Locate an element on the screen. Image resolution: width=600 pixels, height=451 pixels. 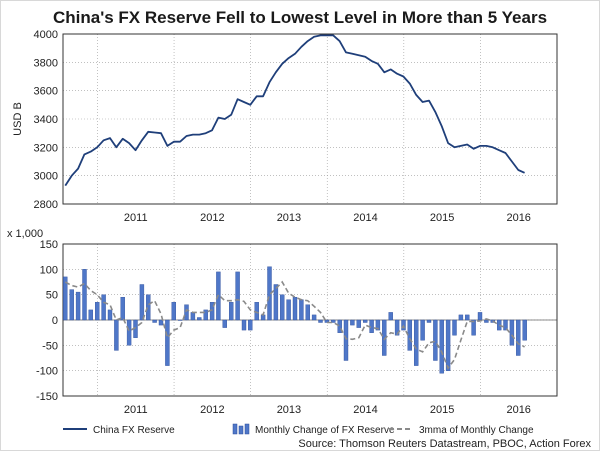
top-ytick-3400: 3400 is located at coordinates (46, 120).